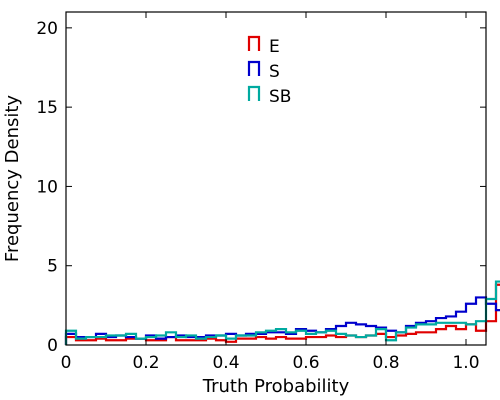 This screenshot has height=400, width=500. What do you see at coordinates (47, 187) in the screenshot?
I see `y-tick-label: 10` at bounding box center [47, 187].